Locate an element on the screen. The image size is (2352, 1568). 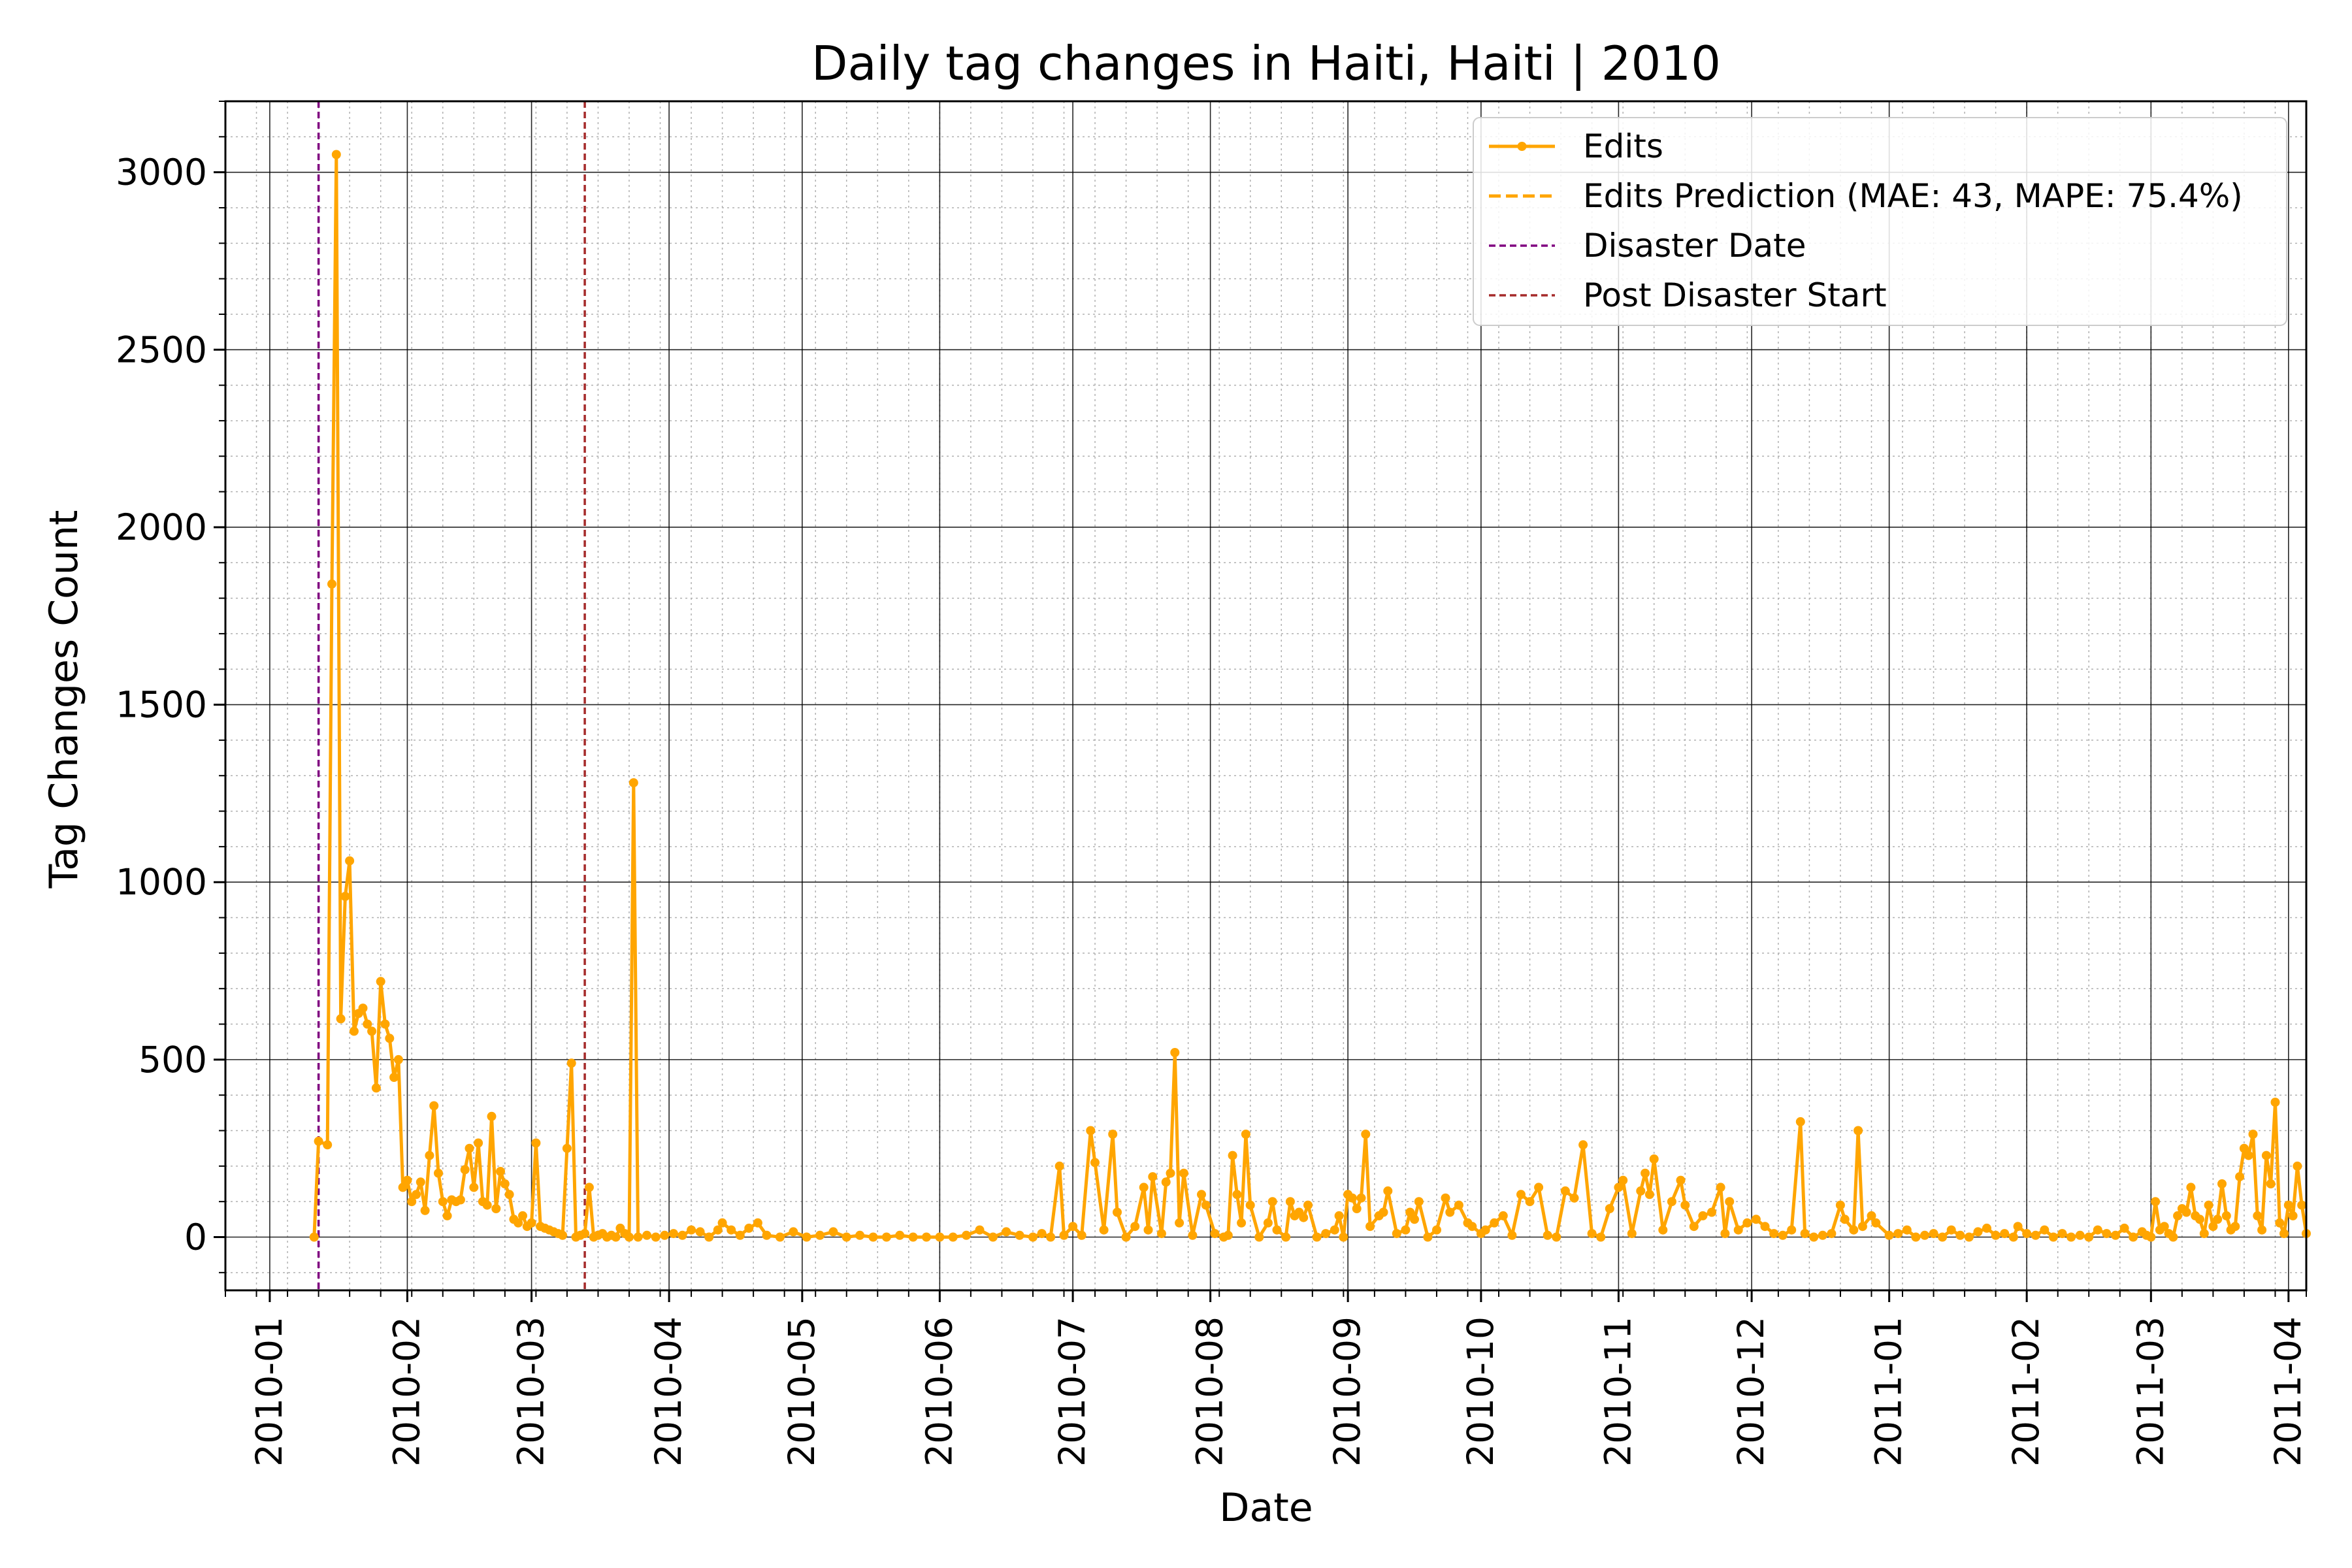
x-axis-label: Date is located at coordinates (1266, 1508).